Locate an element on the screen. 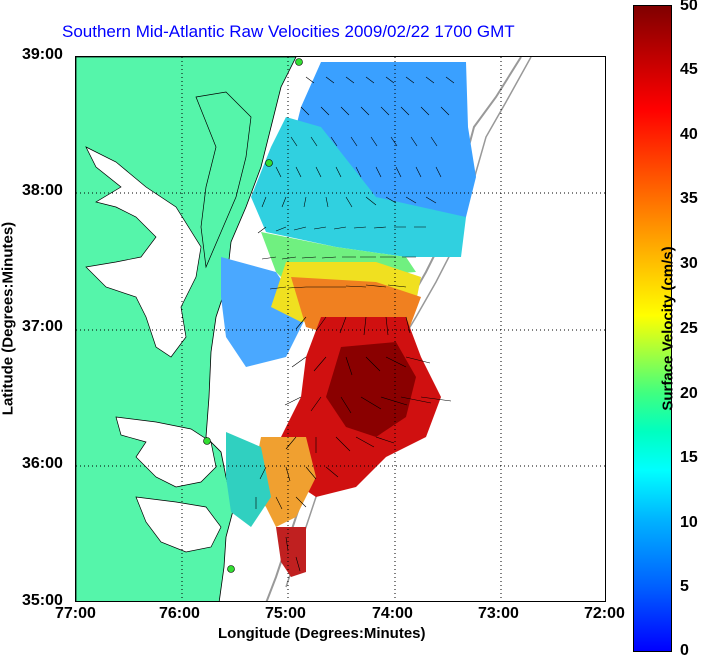 Image resolution: width=724 pixels, height=660 pixels. colorbar-tick-label: 35 is located at coordinates (689, 198).